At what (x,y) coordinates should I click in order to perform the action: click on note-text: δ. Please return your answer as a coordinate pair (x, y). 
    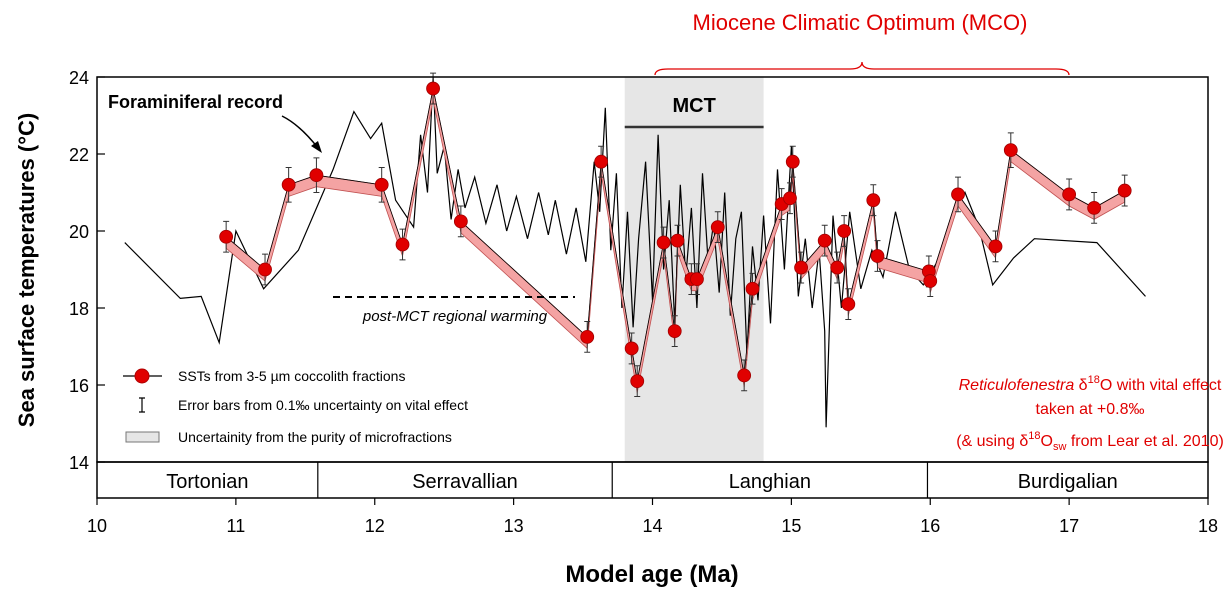
    Looking at the image, I should click on (1080, 385).